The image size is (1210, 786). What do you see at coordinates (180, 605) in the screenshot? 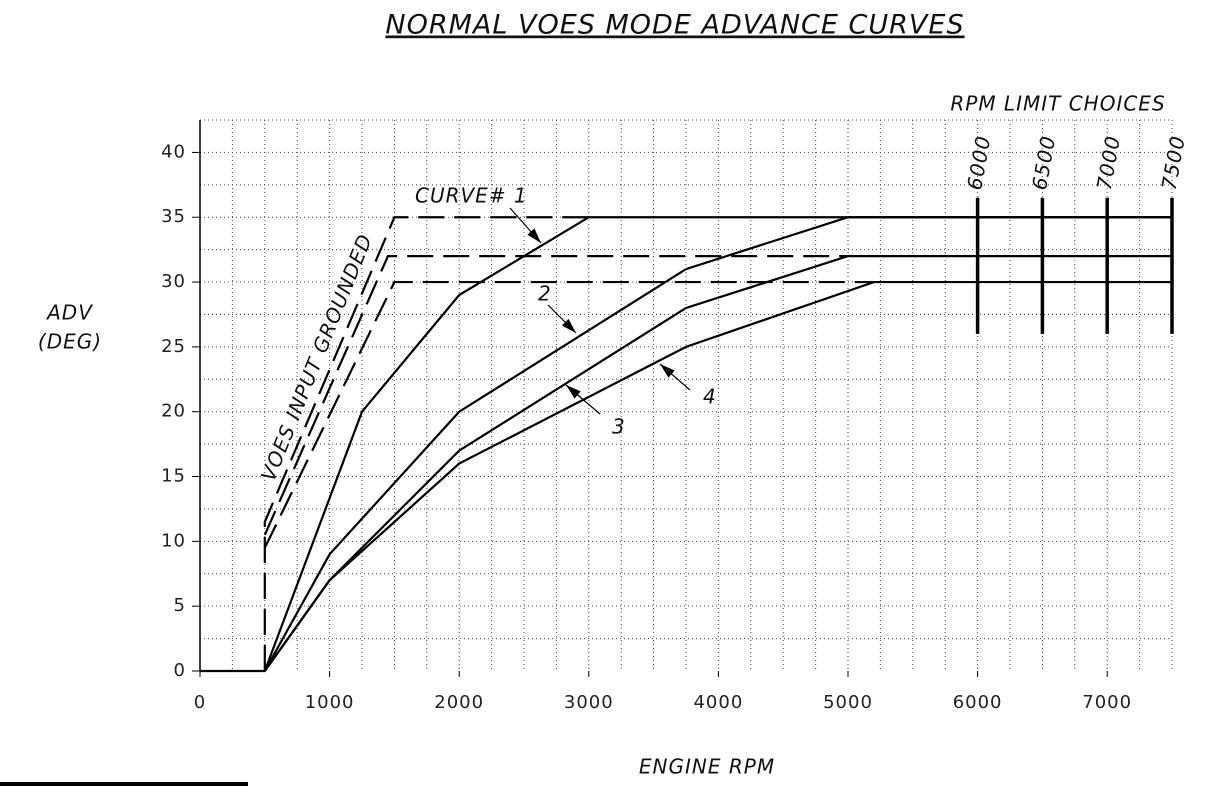
I see `y-tick-label: 5` at bounding box center [180, 605].